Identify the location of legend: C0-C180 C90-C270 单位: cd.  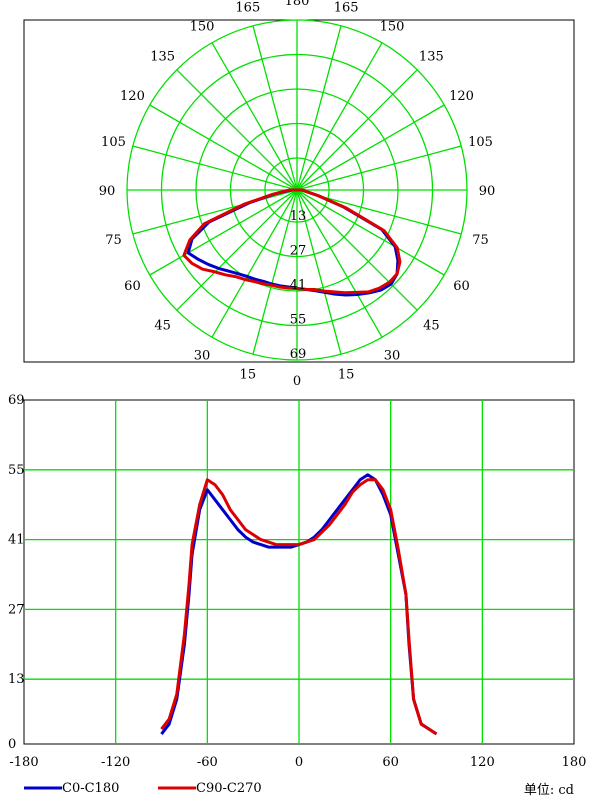
(299, 789).